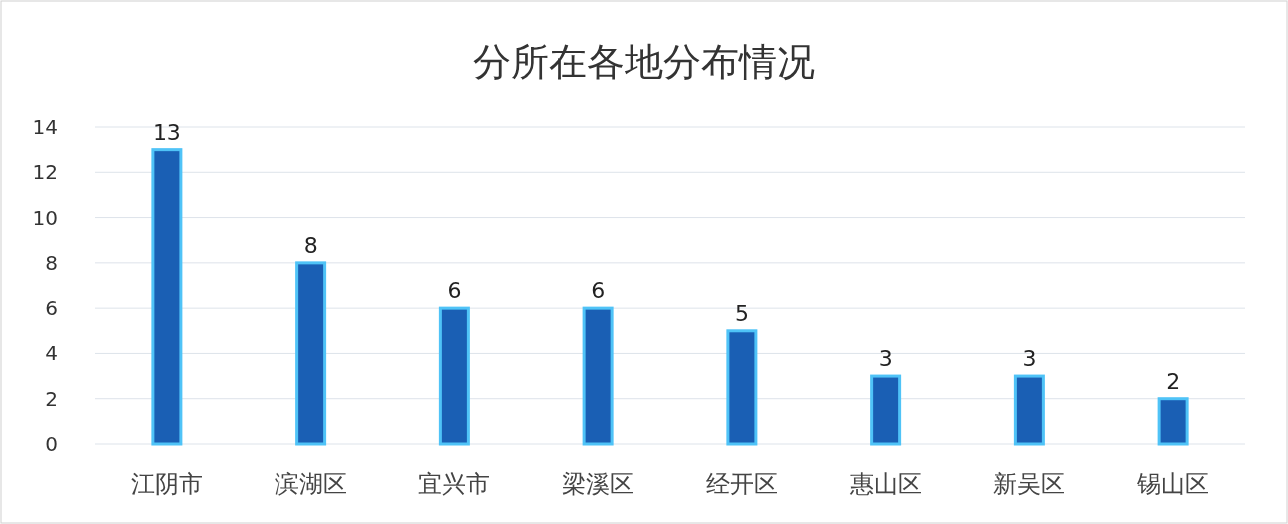  What do you see at coordinates (741, 313) in the screenshot?
I see `data-label: 5` at bounding box center [741, 313].